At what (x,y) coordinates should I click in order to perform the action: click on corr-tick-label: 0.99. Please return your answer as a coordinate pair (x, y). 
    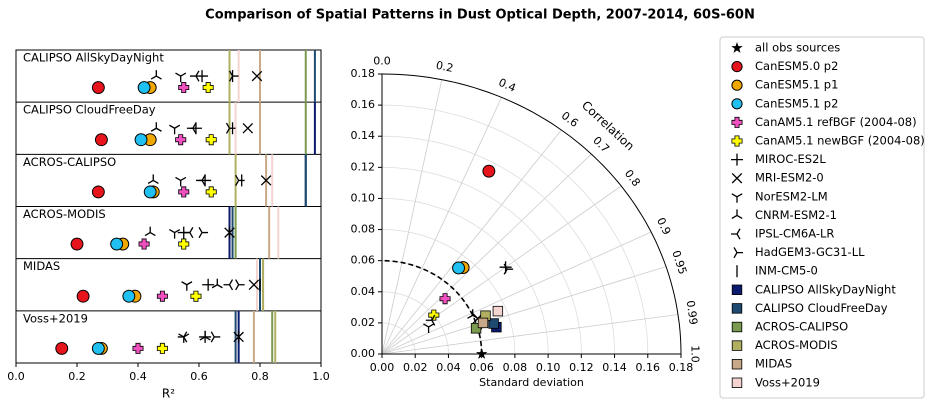
    Looking at the image, I should click on (692, 313).